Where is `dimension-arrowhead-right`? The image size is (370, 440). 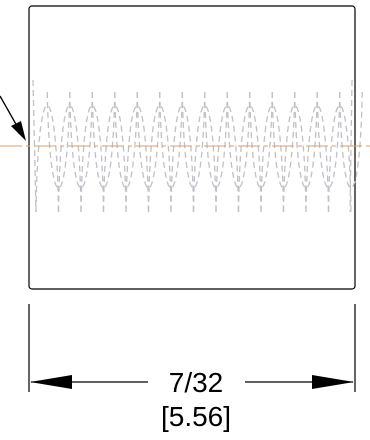 dimension-arrowhead-right is located at coordinates (333, 382).